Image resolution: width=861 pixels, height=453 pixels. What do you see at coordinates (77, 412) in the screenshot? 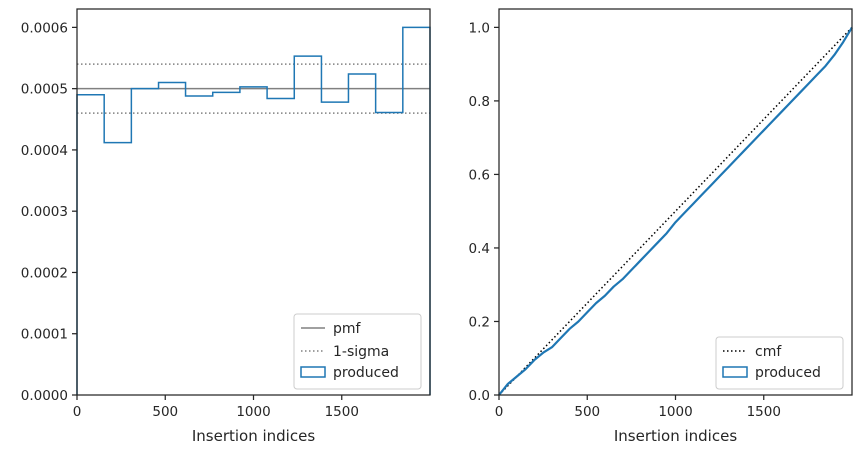
I see `left-x-tick-label: 0` at bounding box center [77, 412].